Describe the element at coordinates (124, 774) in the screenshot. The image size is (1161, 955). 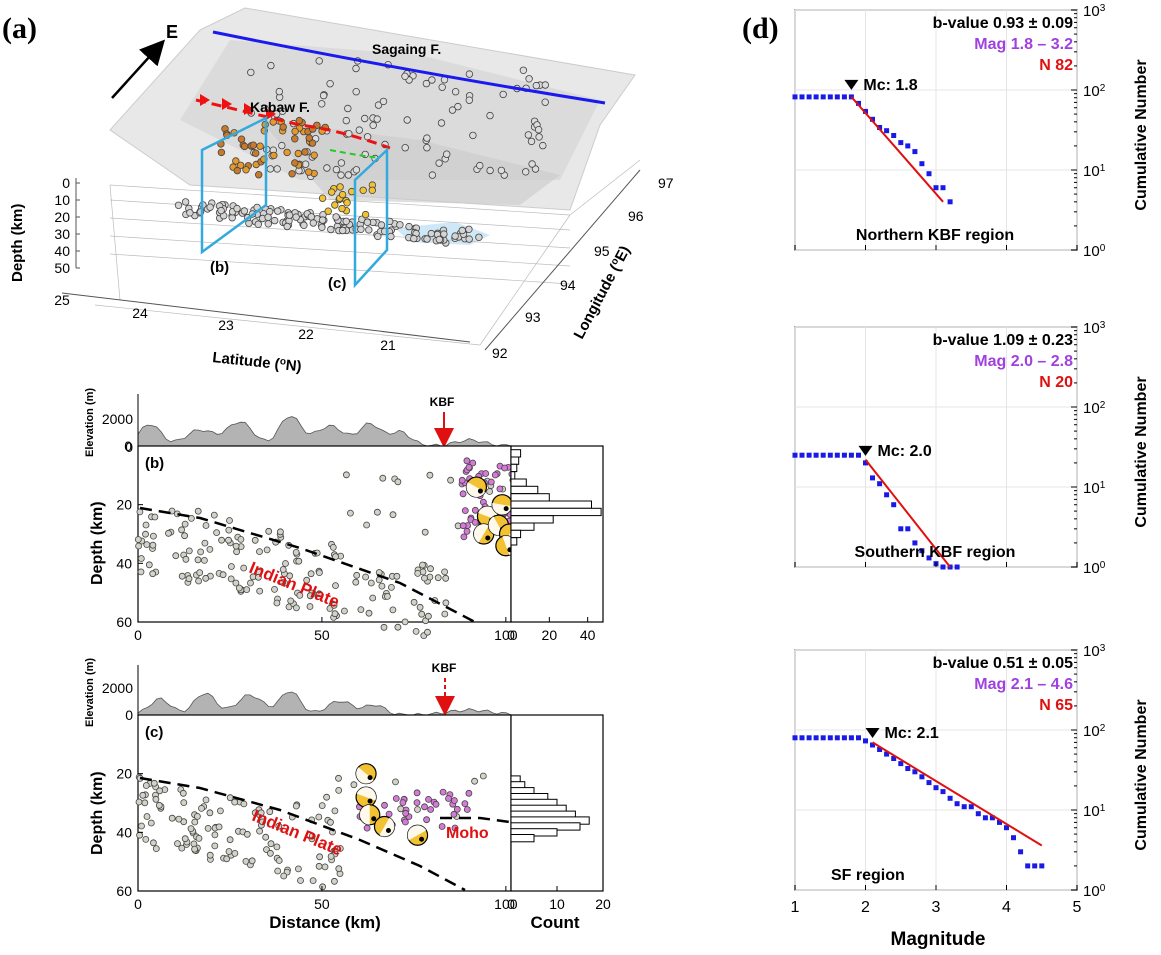
I see `y-tick-label: 20` at that location.